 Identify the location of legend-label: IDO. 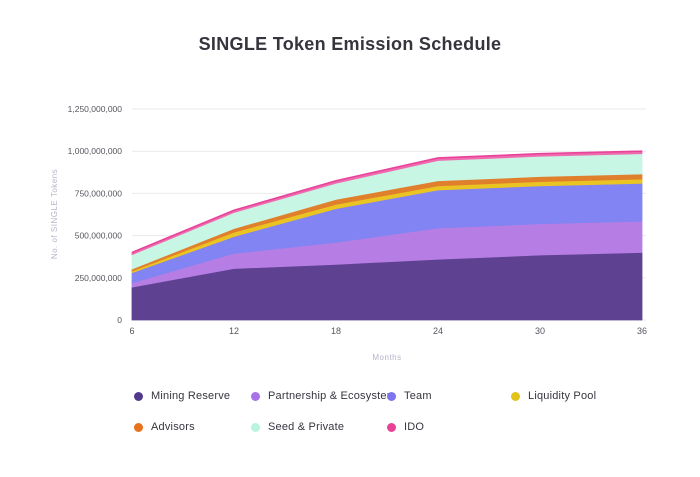
(414, 427).